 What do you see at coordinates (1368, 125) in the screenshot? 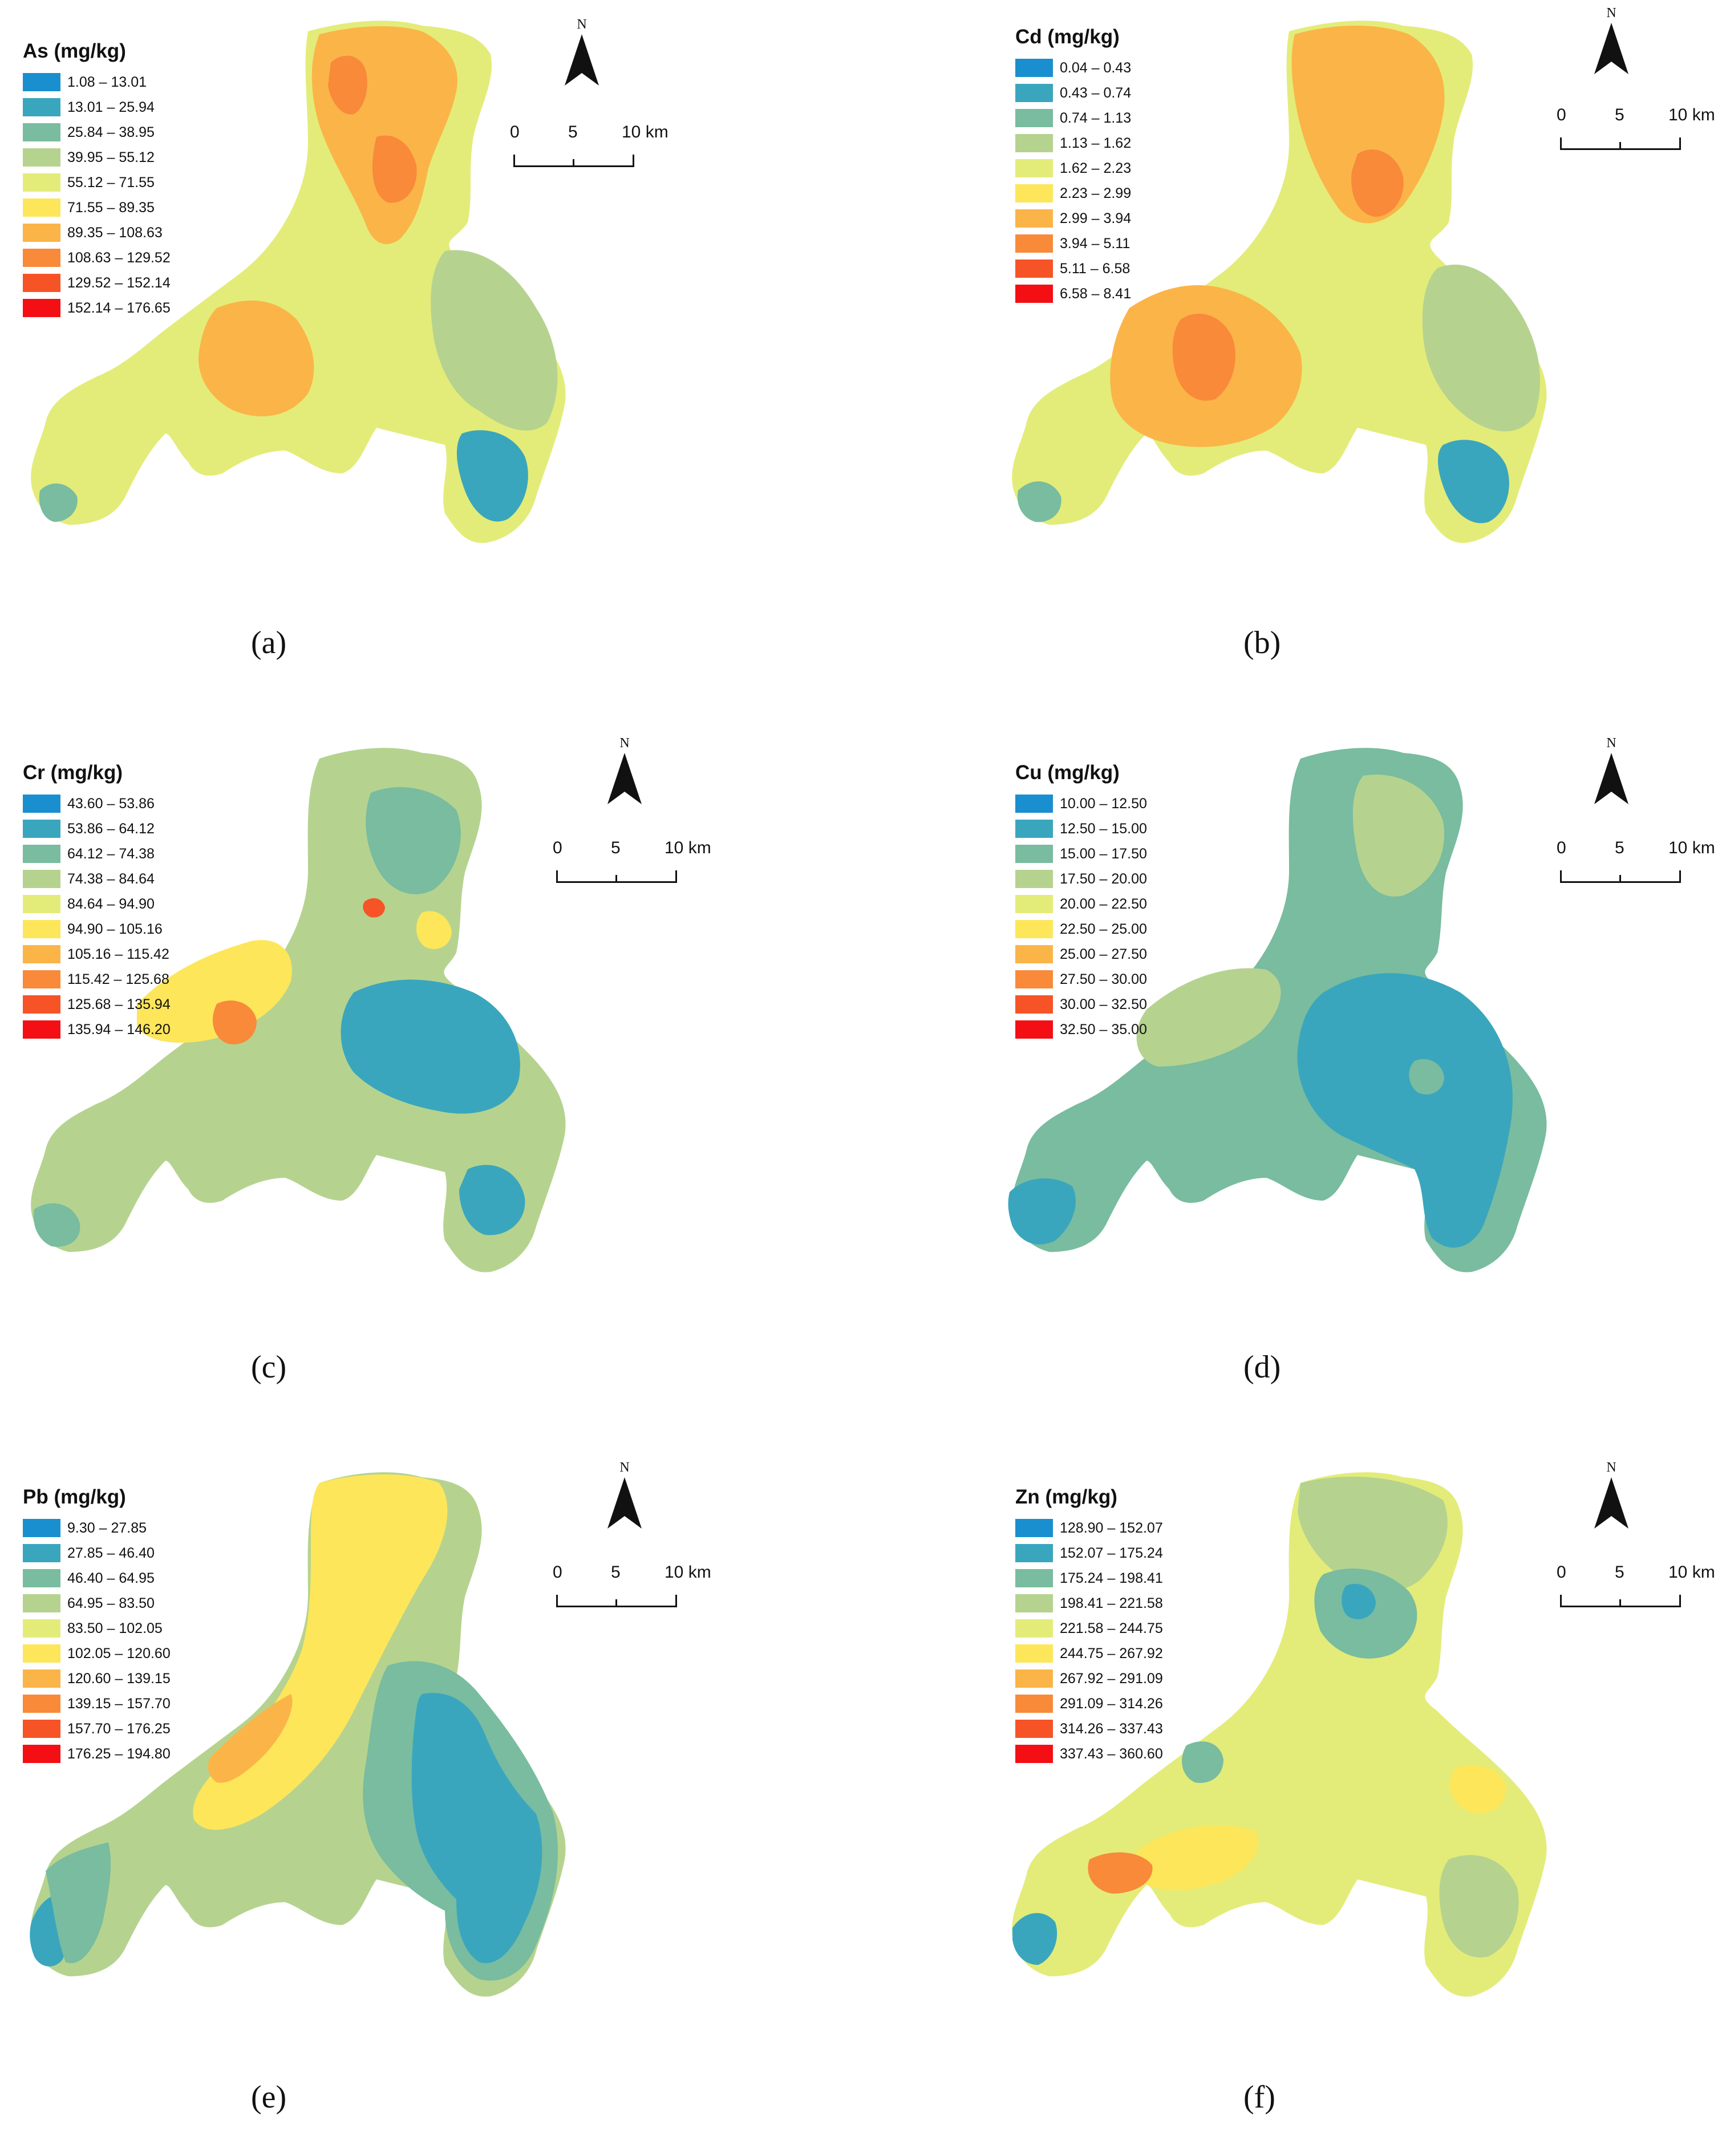
I see `zone-high-north` at bounding box center [1368, 125].